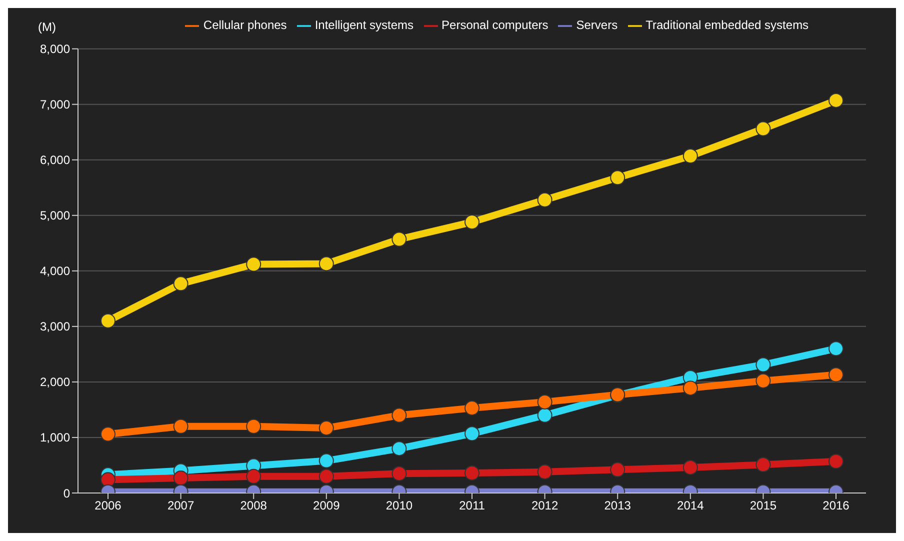 The height and width of the screenshot is (541, 904). Describe the element at coordinates (55, 49) in the screenshot. I see `y-tick-label: 8,000` at that location.